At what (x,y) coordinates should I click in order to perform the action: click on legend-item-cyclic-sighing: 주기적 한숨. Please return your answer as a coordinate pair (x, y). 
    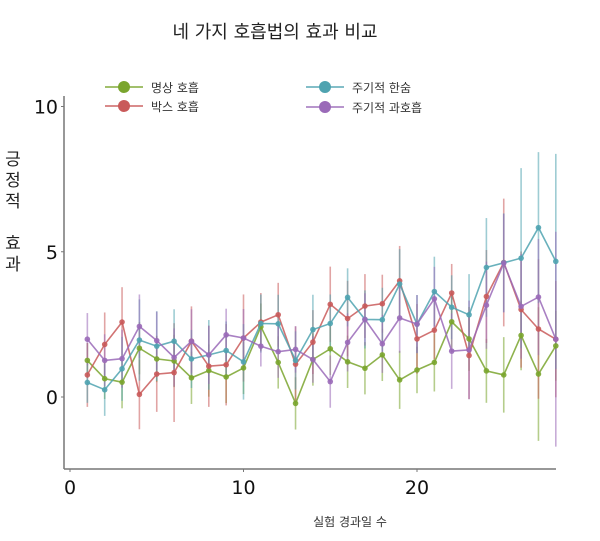
    Looking at the image, I should click on (358, 87).